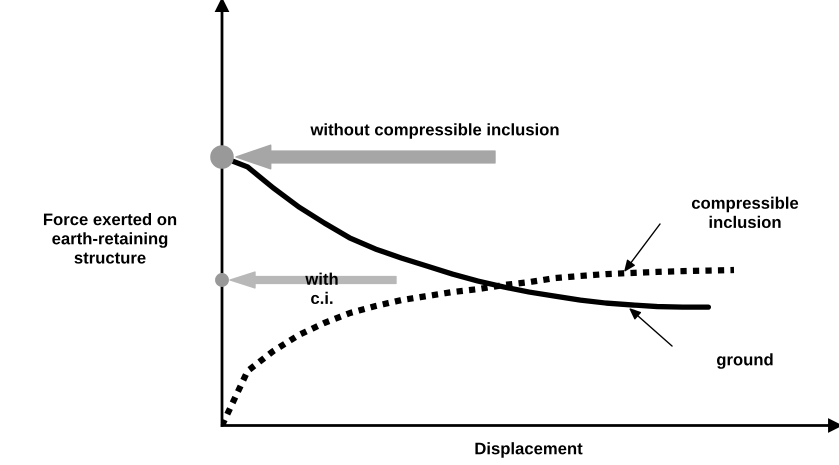  Describe the element at coordinates (745, 212) in the screenshot. I see `annotation: compressible inclusion` at that location.